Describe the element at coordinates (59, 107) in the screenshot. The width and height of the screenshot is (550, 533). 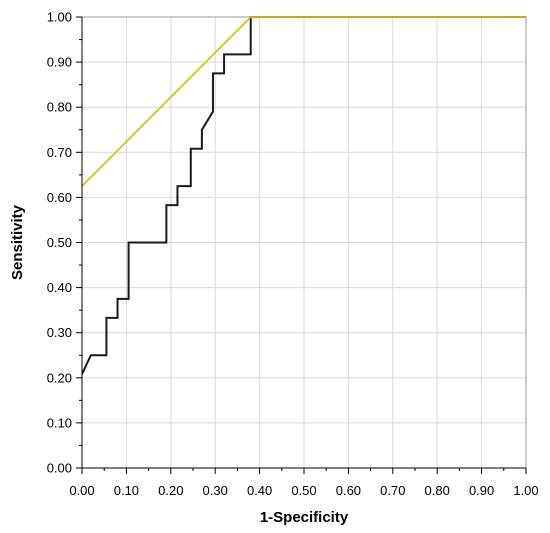
I see `y-tick-label: 0.80` at that location.